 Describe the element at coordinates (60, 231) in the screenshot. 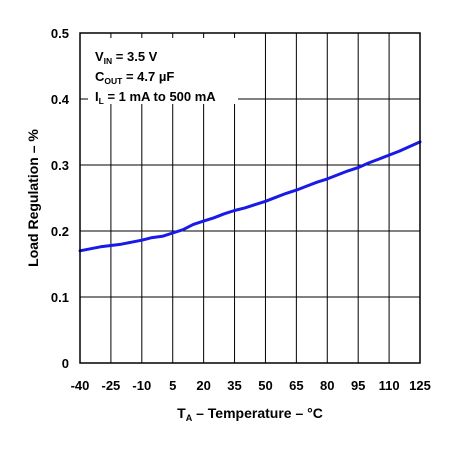

I see `y-tick-label: 0.2` at that location.